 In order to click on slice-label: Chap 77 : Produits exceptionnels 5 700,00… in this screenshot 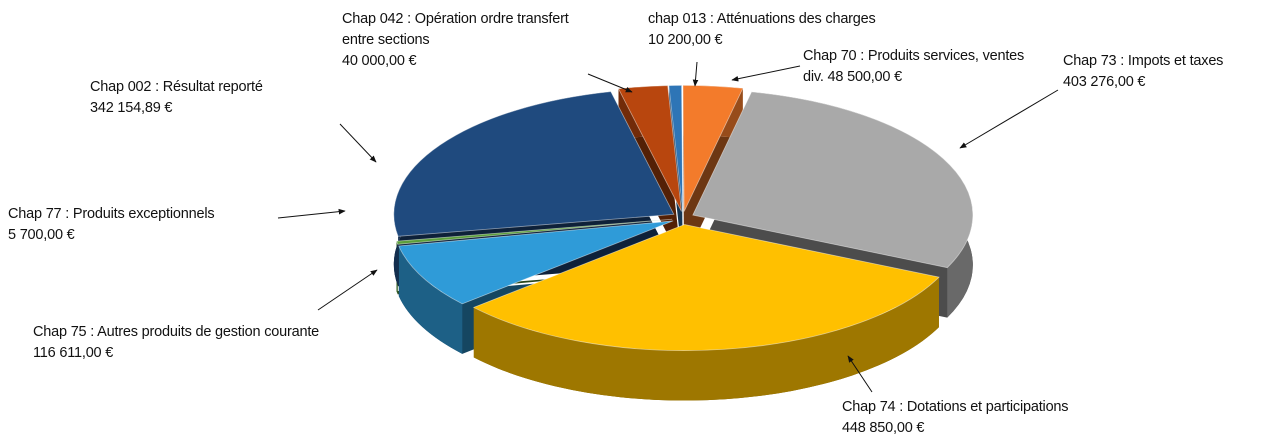, I will do `click(143, 225)`.